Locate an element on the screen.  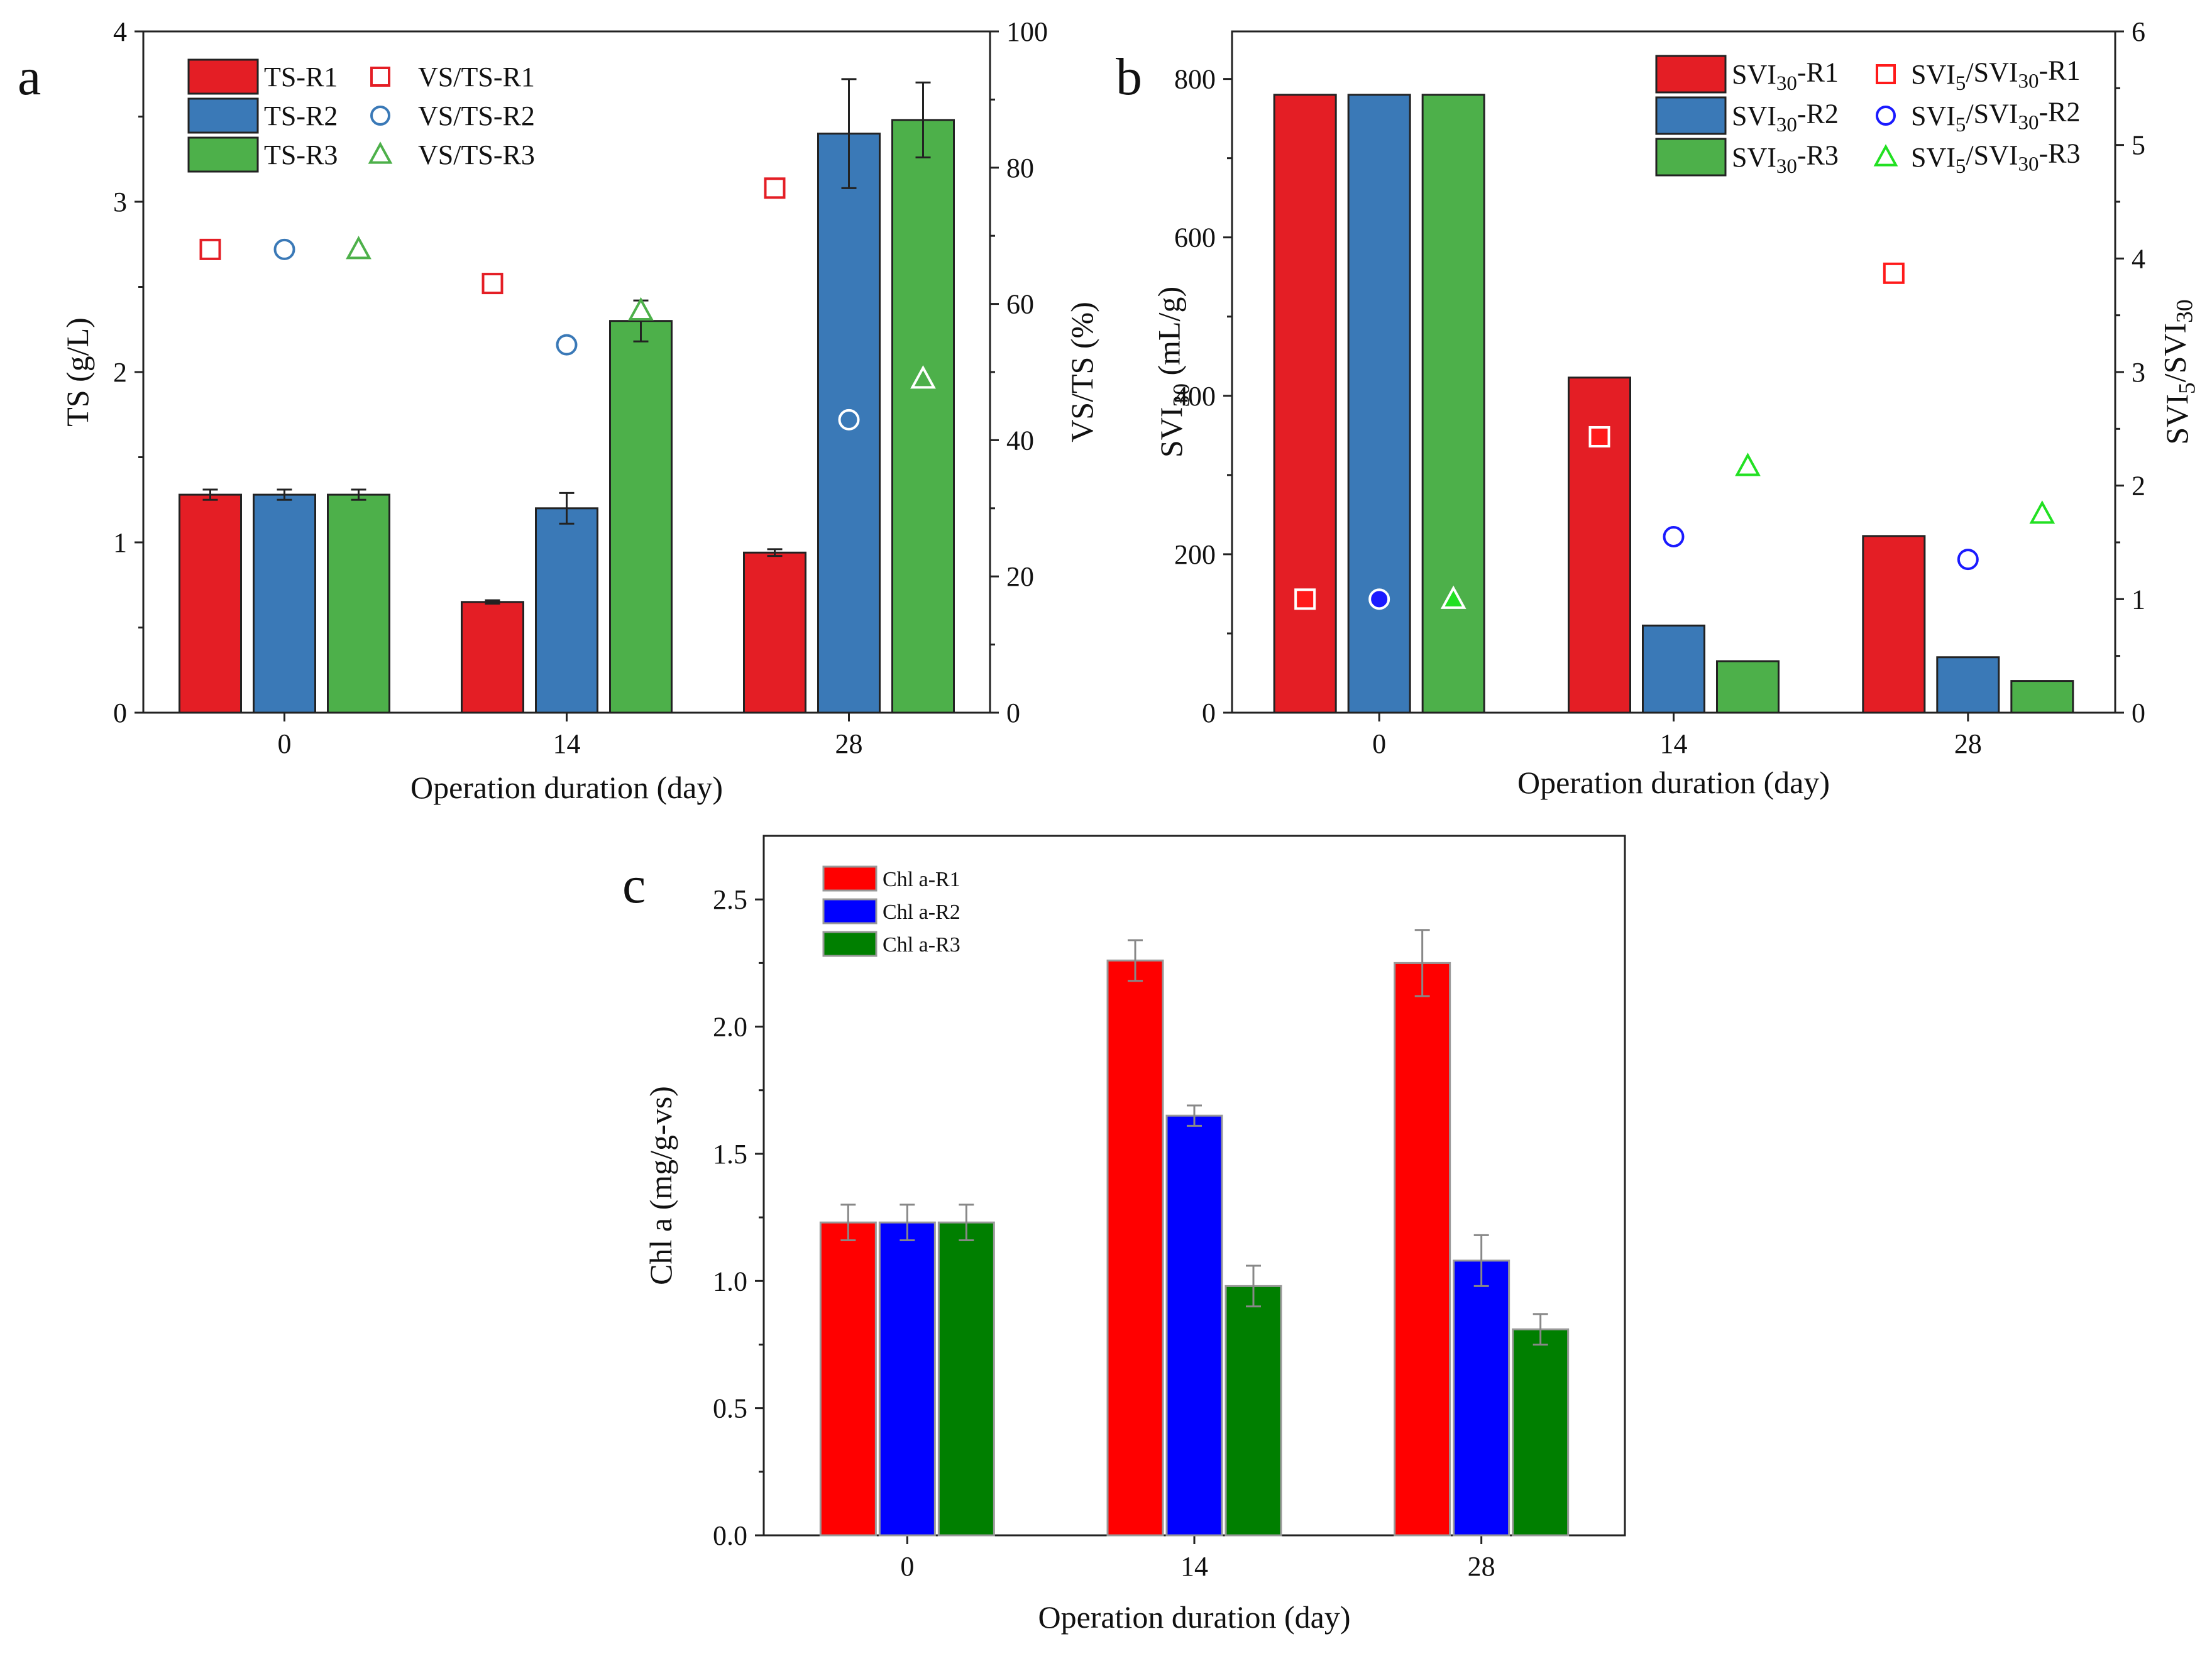
y-tick-label: 4 is located at coordinates (120, 31).